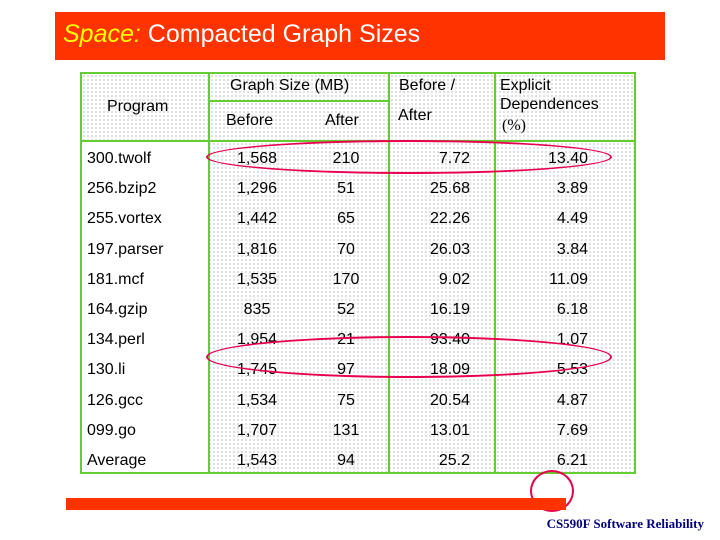 The image size is (720, 540). What do you see at coordinates (346, 309) in the screenshot?
I see `row-after: 52` at bounding box center [346, 309].